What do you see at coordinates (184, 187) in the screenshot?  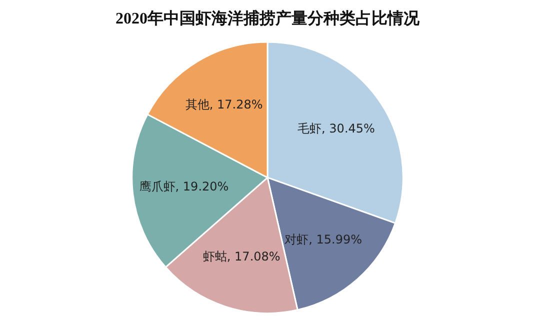 I see `slice-label: 鹰爪虾, 19.20%` at bounding box center [184, 187].